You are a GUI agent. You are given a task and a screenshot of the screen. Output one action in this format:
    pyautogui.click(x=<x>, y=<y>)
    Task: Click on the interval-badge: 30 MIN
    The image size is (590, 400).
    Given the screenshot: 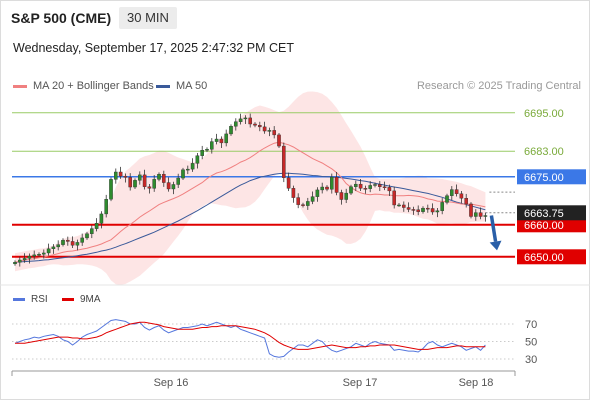 What is the action you would take?
    pyautogui.click(x=148, y=18)
    